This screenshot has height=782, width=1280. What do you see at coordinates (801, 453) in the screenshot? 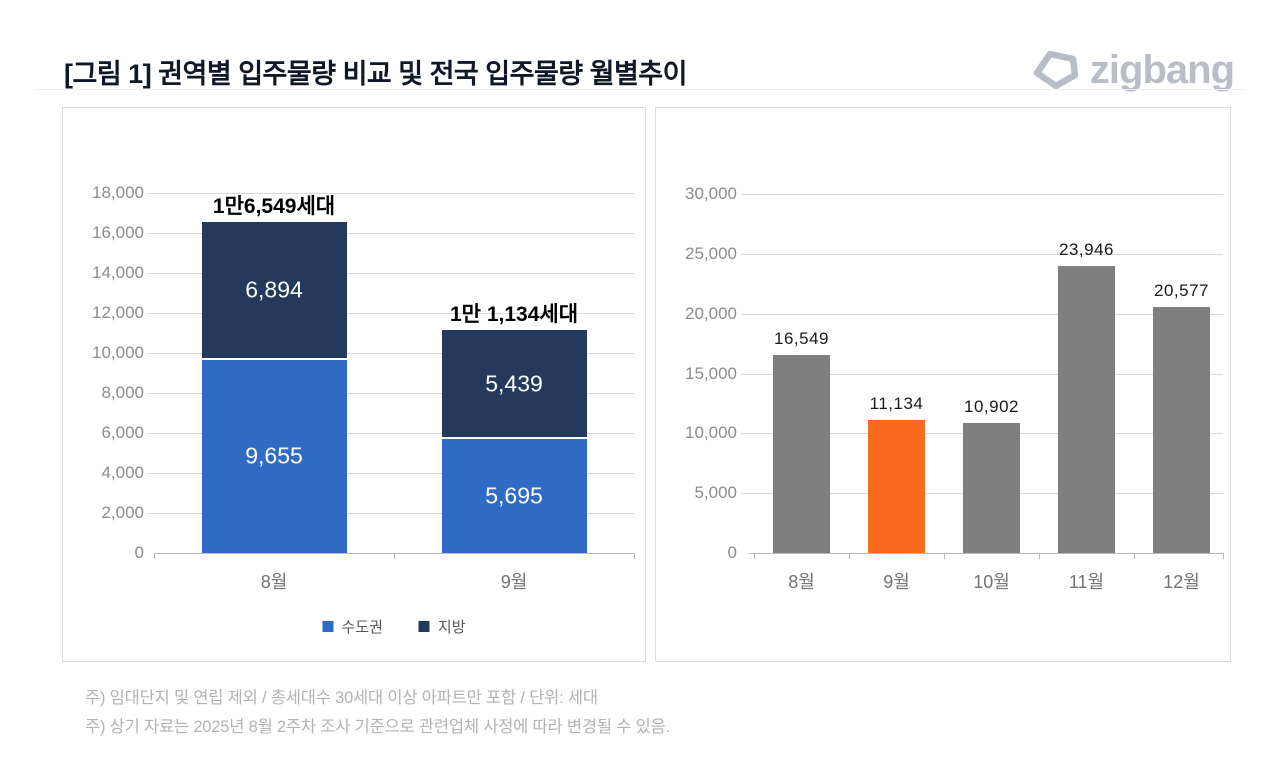
I see `monthly-bar-8월` at bounding box center [801, 453].